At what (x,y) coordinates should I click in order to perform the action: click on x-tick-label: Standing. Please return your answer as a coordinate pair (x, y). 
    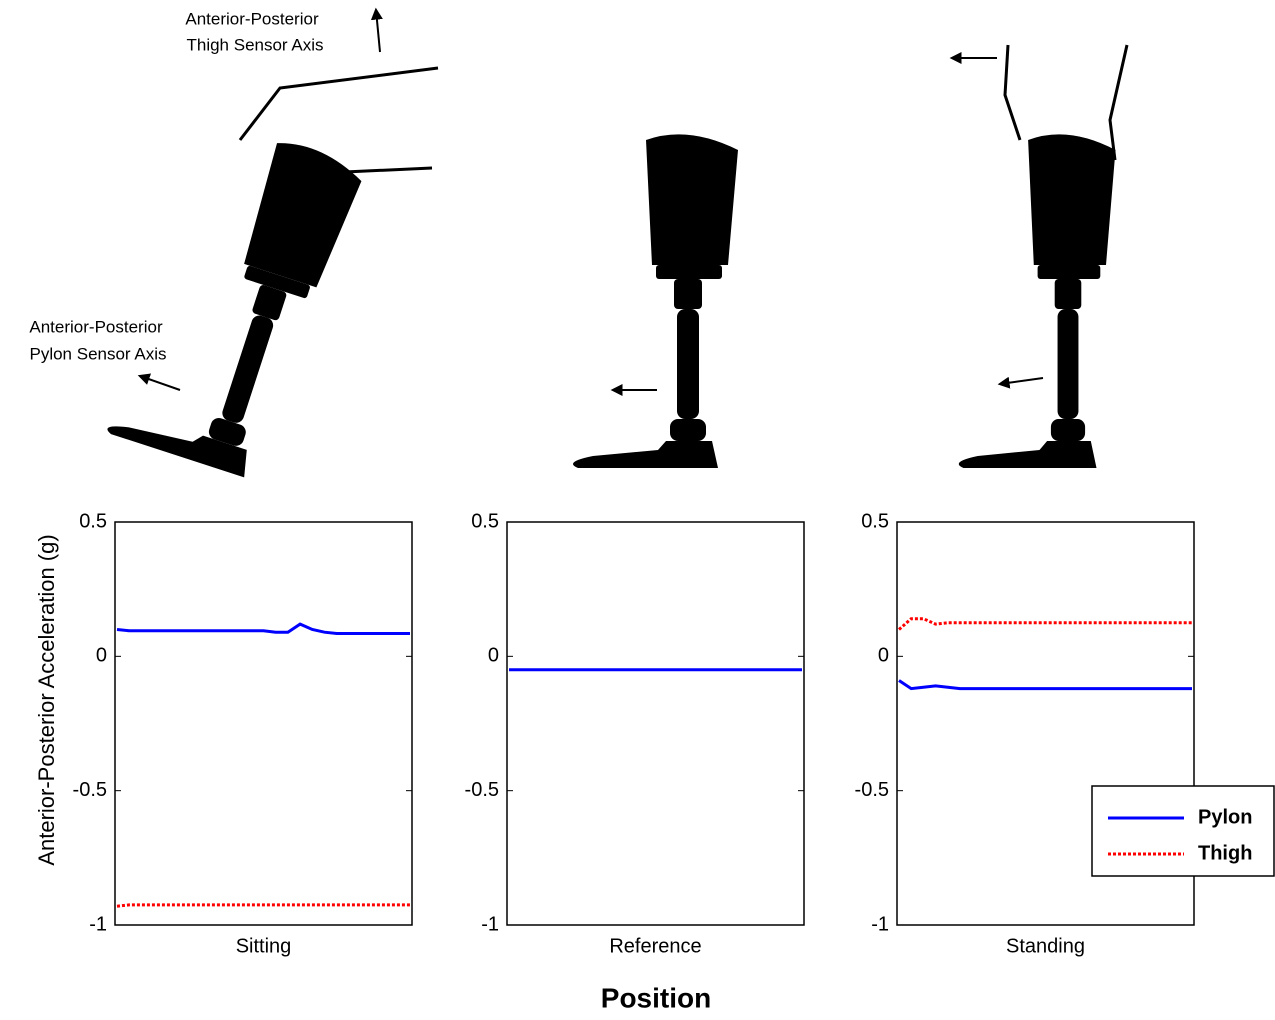
    Looking at the image, I should click on (1045, 946).